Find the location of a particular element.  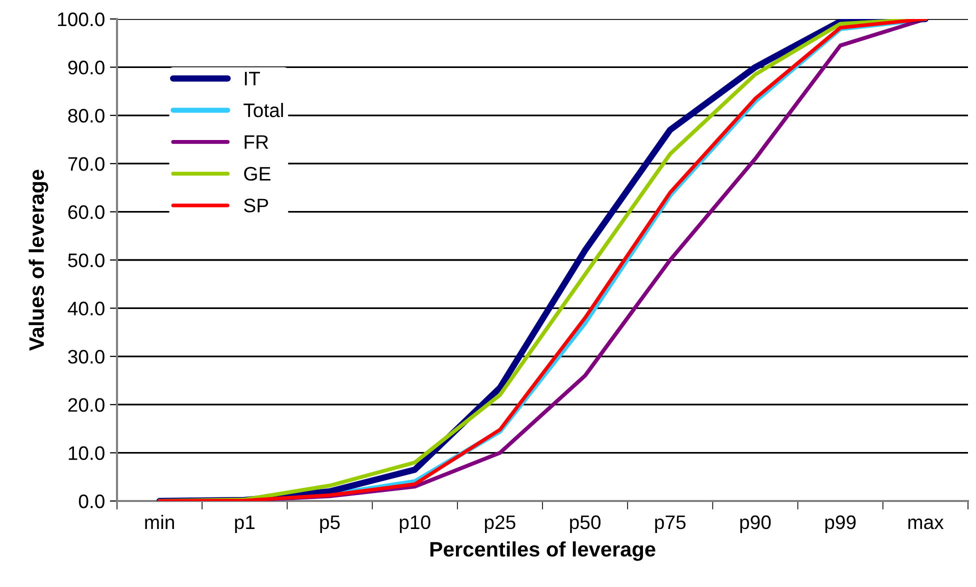

legend-label: SP is located at coordinates (256, 205).